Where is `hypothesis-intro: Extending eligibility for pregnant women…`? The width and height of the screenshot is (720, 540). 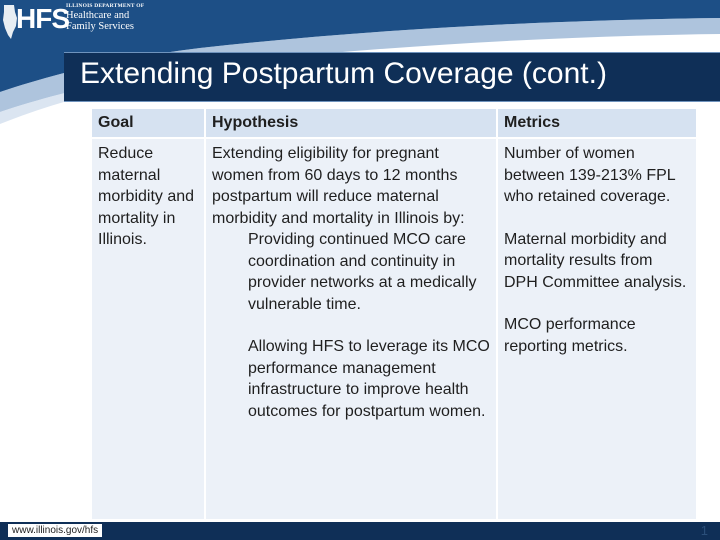
hypothesis-intro: Extending eligibility for pregnant women… is located at coordinates (338, 186).